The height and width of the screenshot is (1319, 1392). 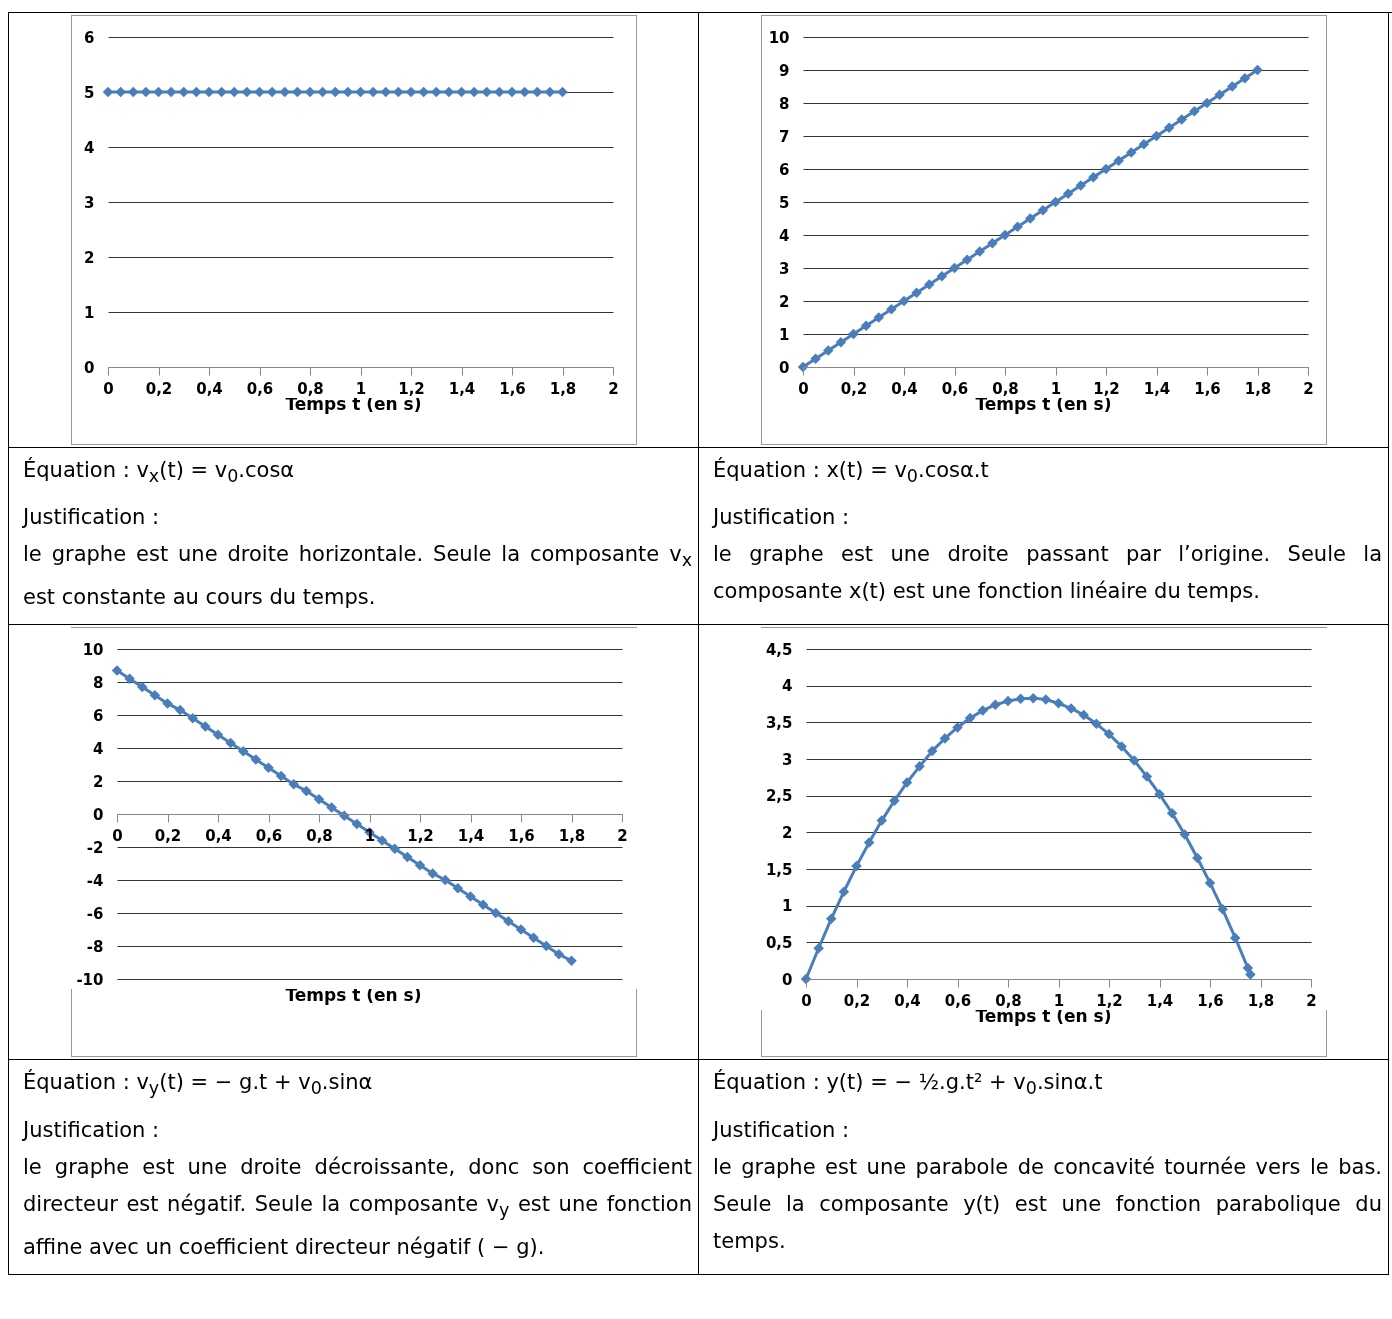 What do you see at coordinates (357, 576) in the screenshot?
I see `text: le graphe est une droite horizontale. Seule la composante v$_{x}$ est constante au cours du temps.` at bounding box center [357, 576].